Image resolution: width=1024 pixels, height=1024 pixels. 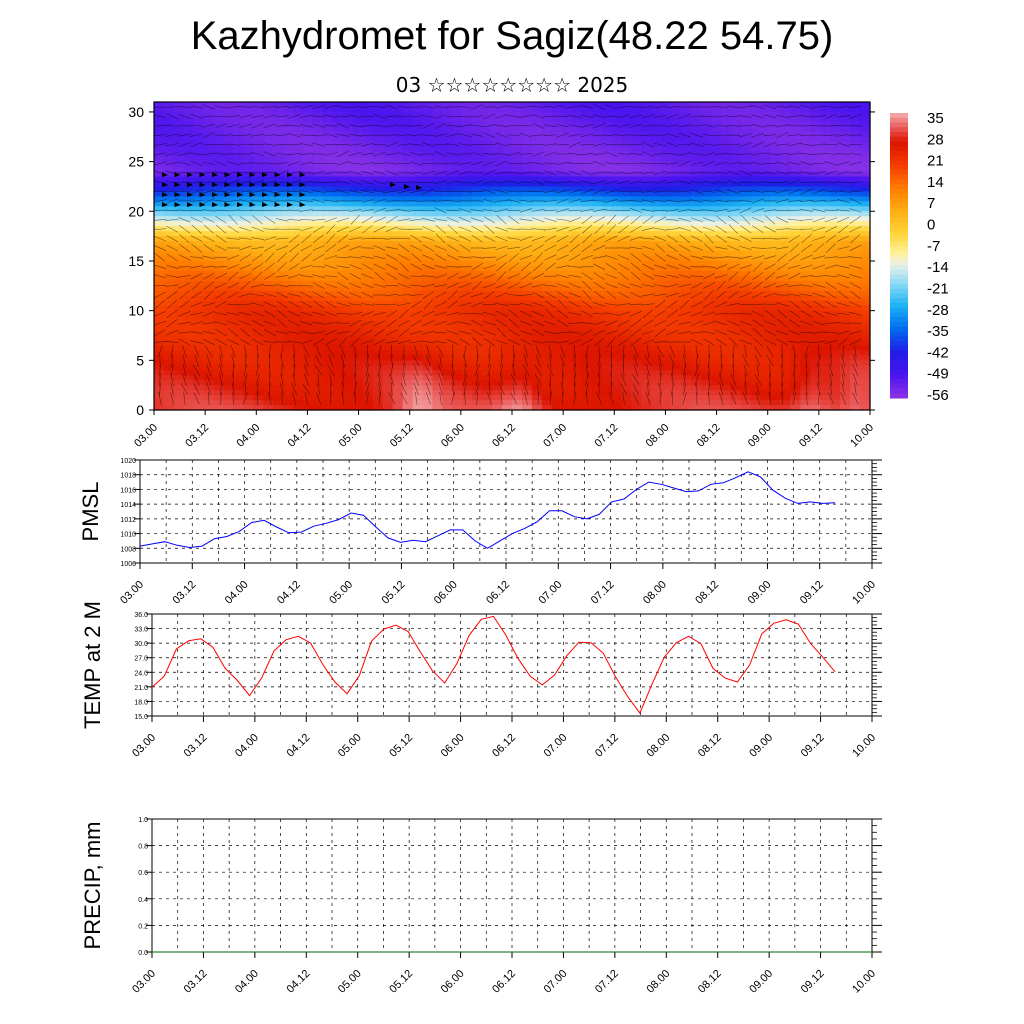 I want to click on y-tick-label: 5, so click(x=140, y=360).